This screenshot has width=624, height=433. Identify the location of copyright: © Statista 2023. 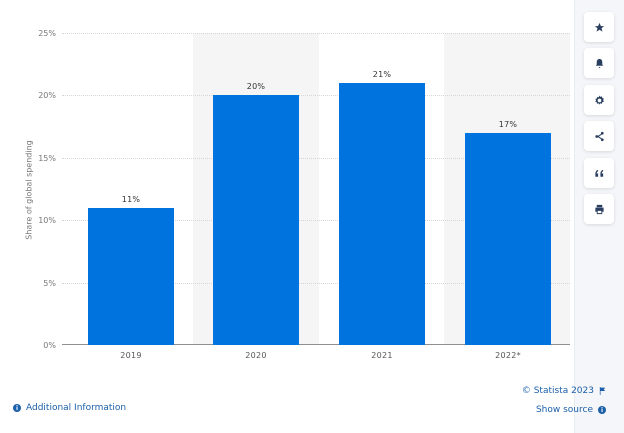
(564, 391).